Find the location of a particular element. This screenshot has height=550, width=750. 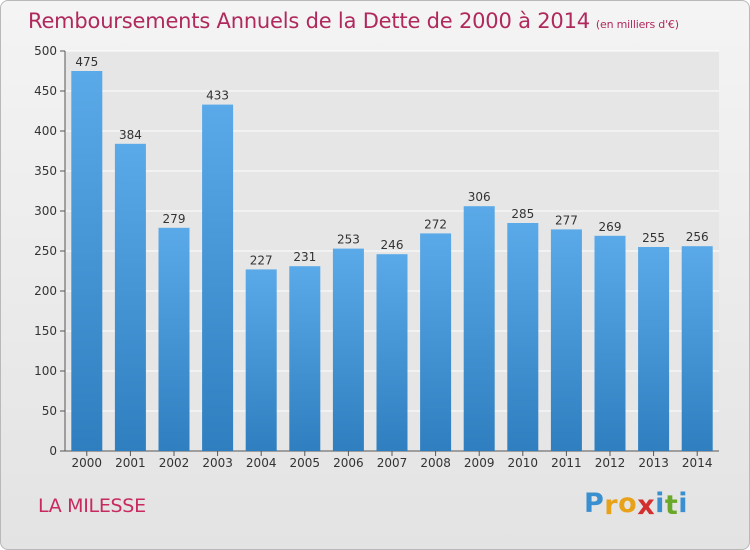

x-tick-label-2007: 2007 is located at coordinates (392, 463).